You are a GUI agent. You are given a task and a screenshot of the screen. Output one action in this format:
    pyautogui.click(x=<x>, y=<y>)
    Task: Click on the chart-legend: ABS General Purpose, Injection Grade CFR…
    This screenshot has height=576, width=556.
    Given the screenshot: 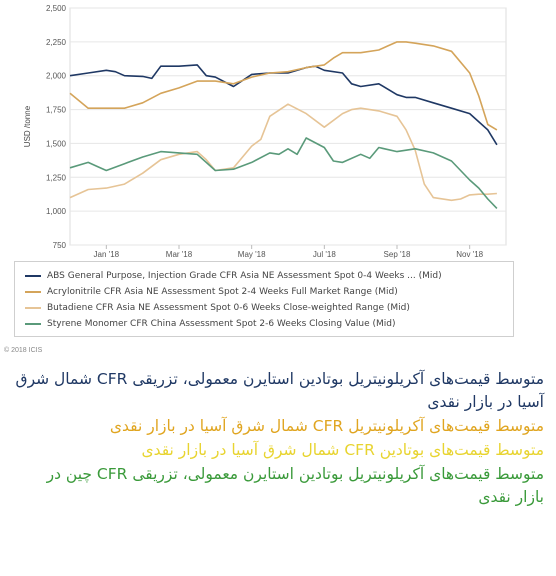 What is the action you would take?
    pyautogui.click(x=264, y=299)
    